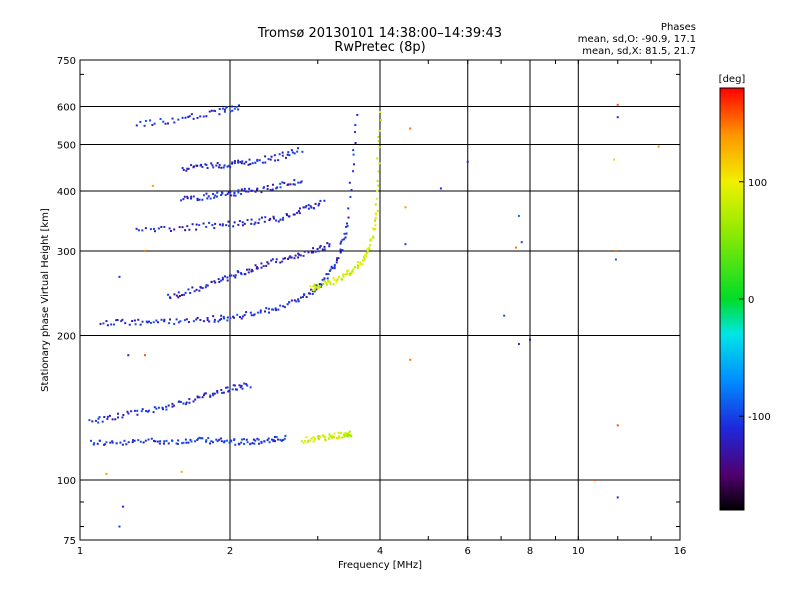 Image resolution: width=800 pixels, height=600 pixels. Describe the element at coordinates (757, 183) in the screenshot. I see `colorbar-tick-label: 100` at that location.